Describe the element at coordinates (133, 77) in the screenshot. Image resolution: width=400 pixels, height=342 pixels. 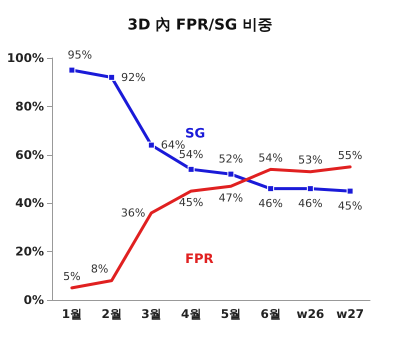
I see `data-label: 92%` at that location.